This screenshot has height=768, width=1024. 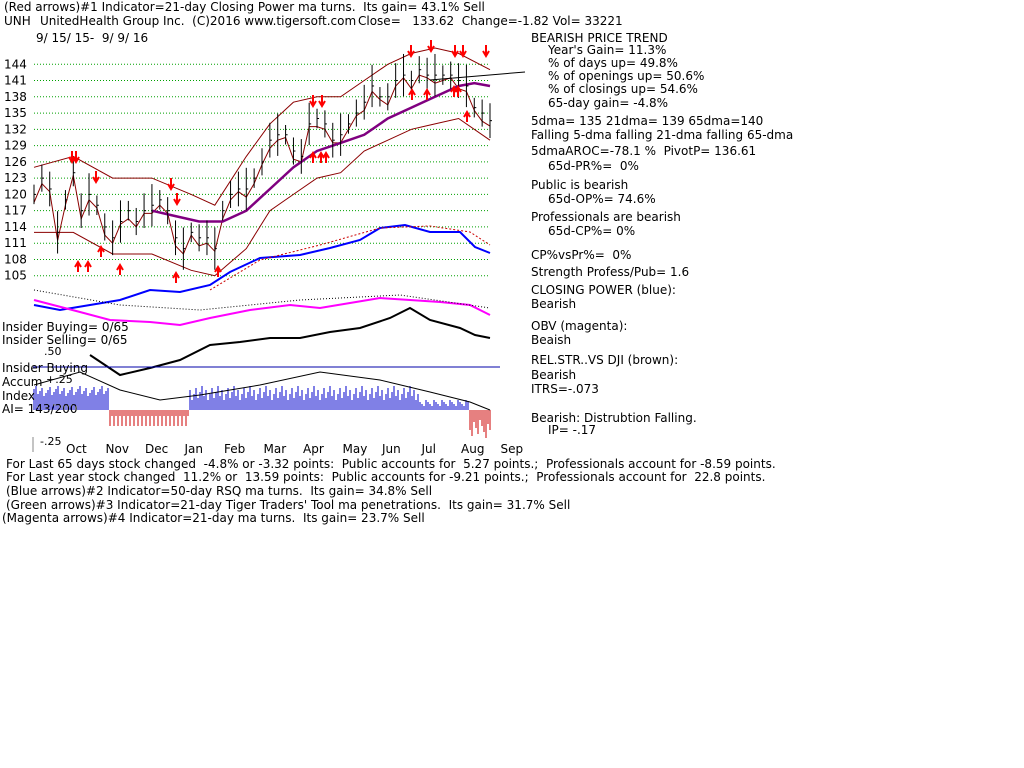 I want to click on relstr-label: REL.STR..VS DJI (brown):, so click(x=605, y=360).